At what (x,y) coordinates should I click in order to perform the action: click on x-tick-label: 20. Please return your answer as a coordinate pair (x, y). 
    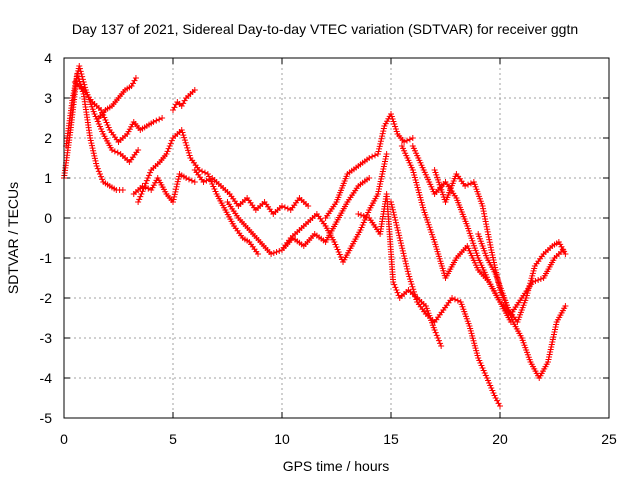
    Looking at the image, I should click on (500, 439).